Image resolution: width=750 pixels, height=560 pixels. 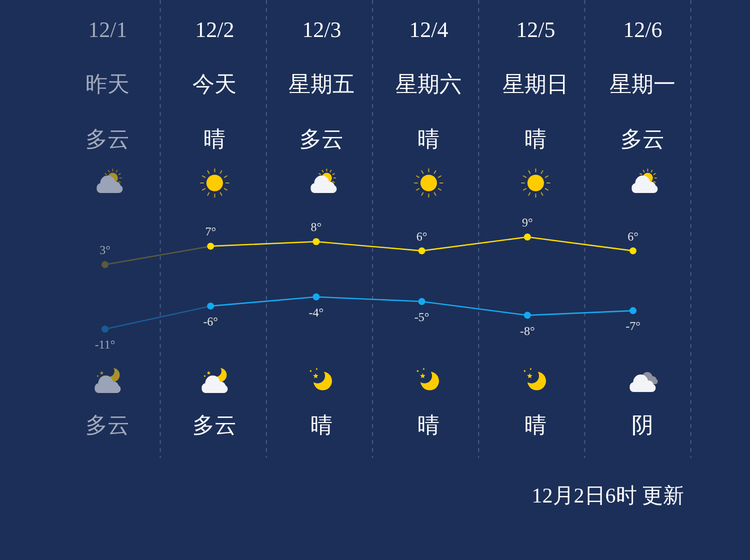 What do you see at coordinates (535, 84) in the screenshot?
I see `annotation: 星期日` at bounding box center [535, 84].